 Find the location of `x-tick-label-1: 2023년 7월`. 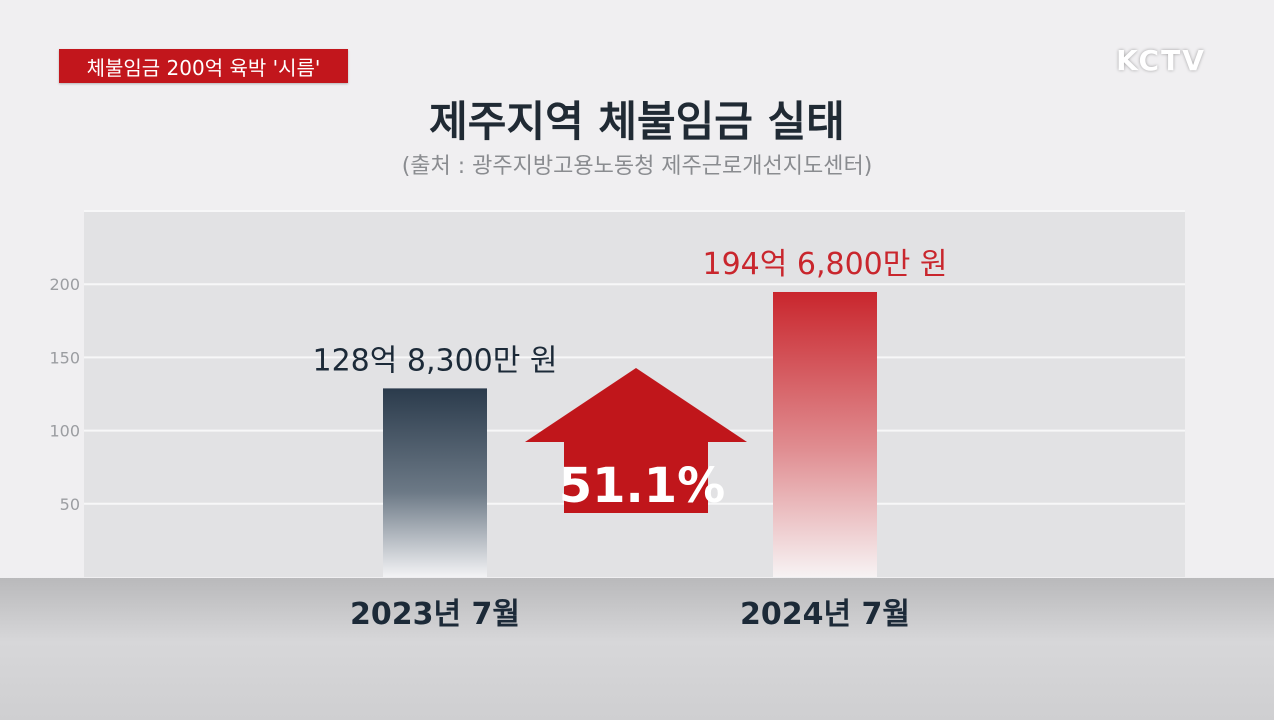

x-tick-label-1: 2023년 7월 is located at coordinates (435, 614).